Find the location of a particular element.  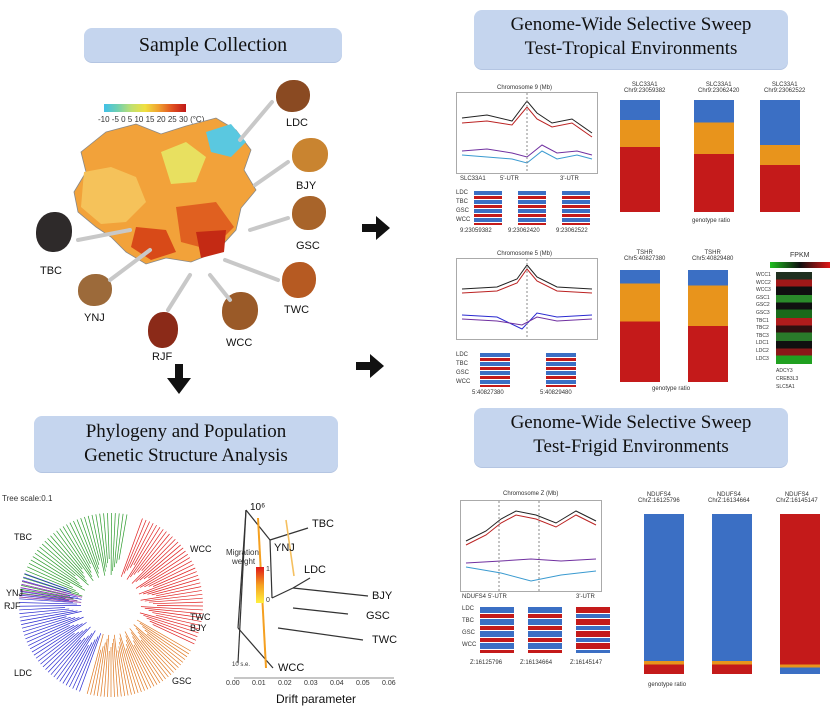

fpkm-row: LDC3 is located at coordinates (762, 358).